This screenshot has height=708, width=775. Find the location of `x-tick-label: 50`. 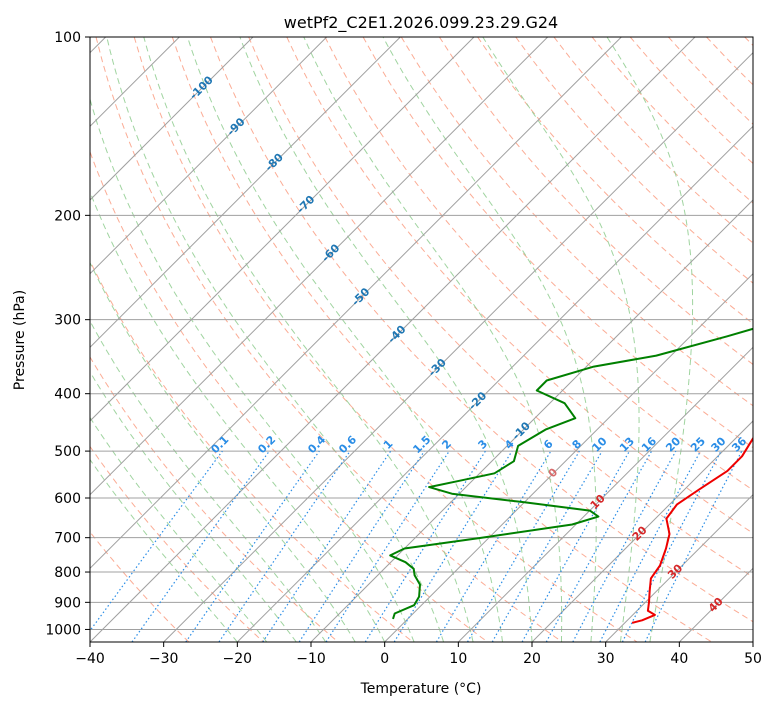

x-tick-label: 50 is located at coordinates (753, 659).